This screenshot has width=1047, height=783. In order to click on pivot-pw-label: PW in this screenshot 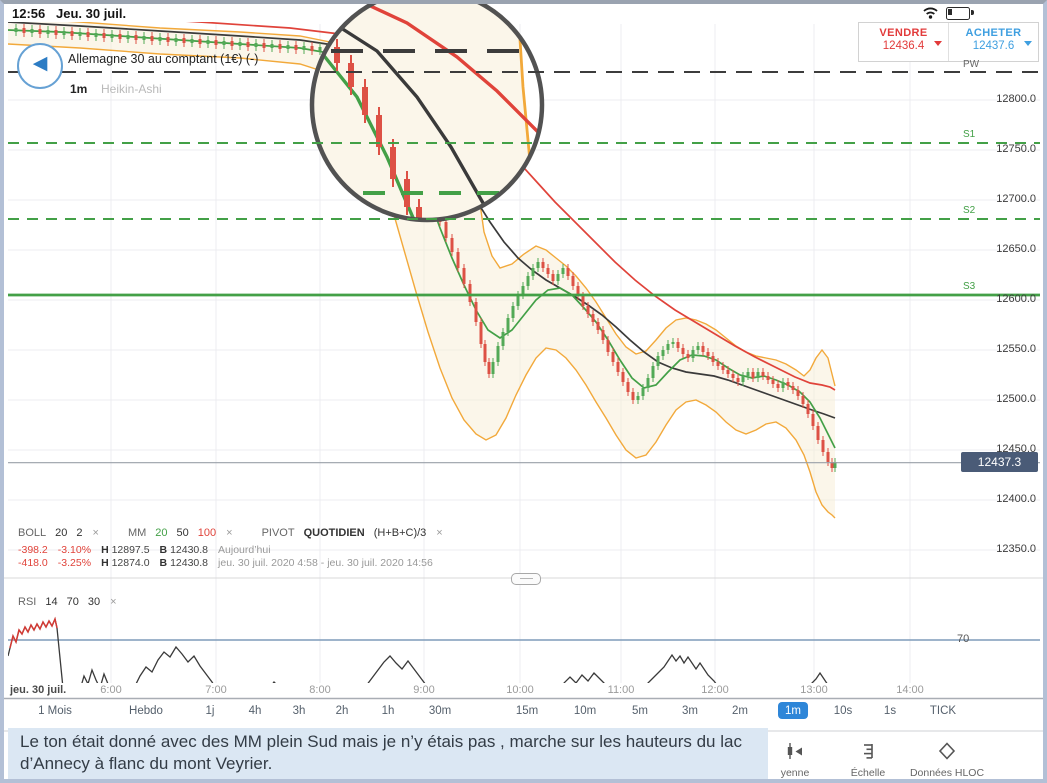, I will do `click(971, 64)`.